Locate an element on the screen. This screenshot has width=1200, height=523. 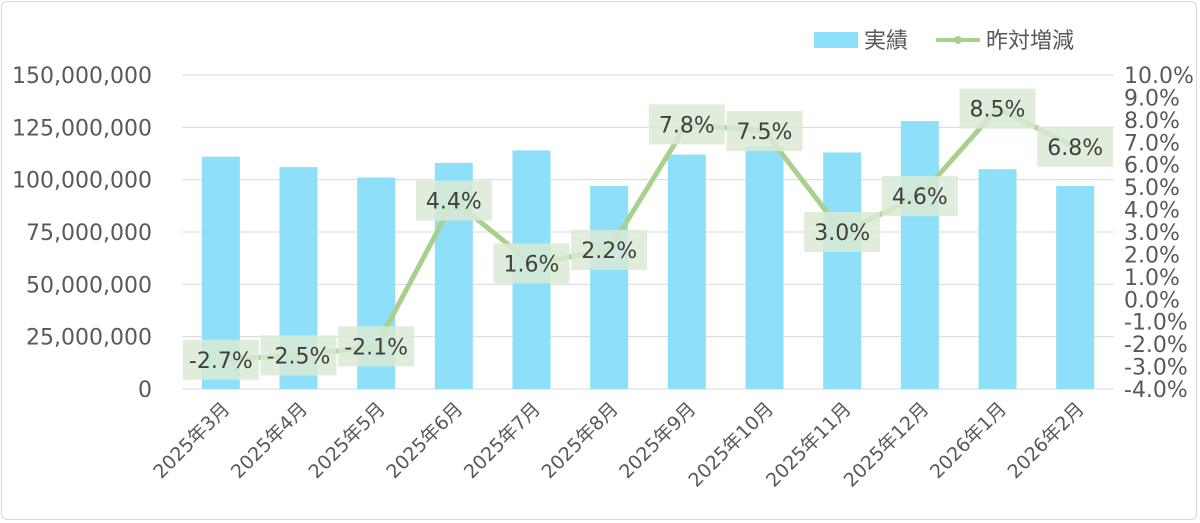
data-label: 6.8% is located at coordinates (1075, 148).